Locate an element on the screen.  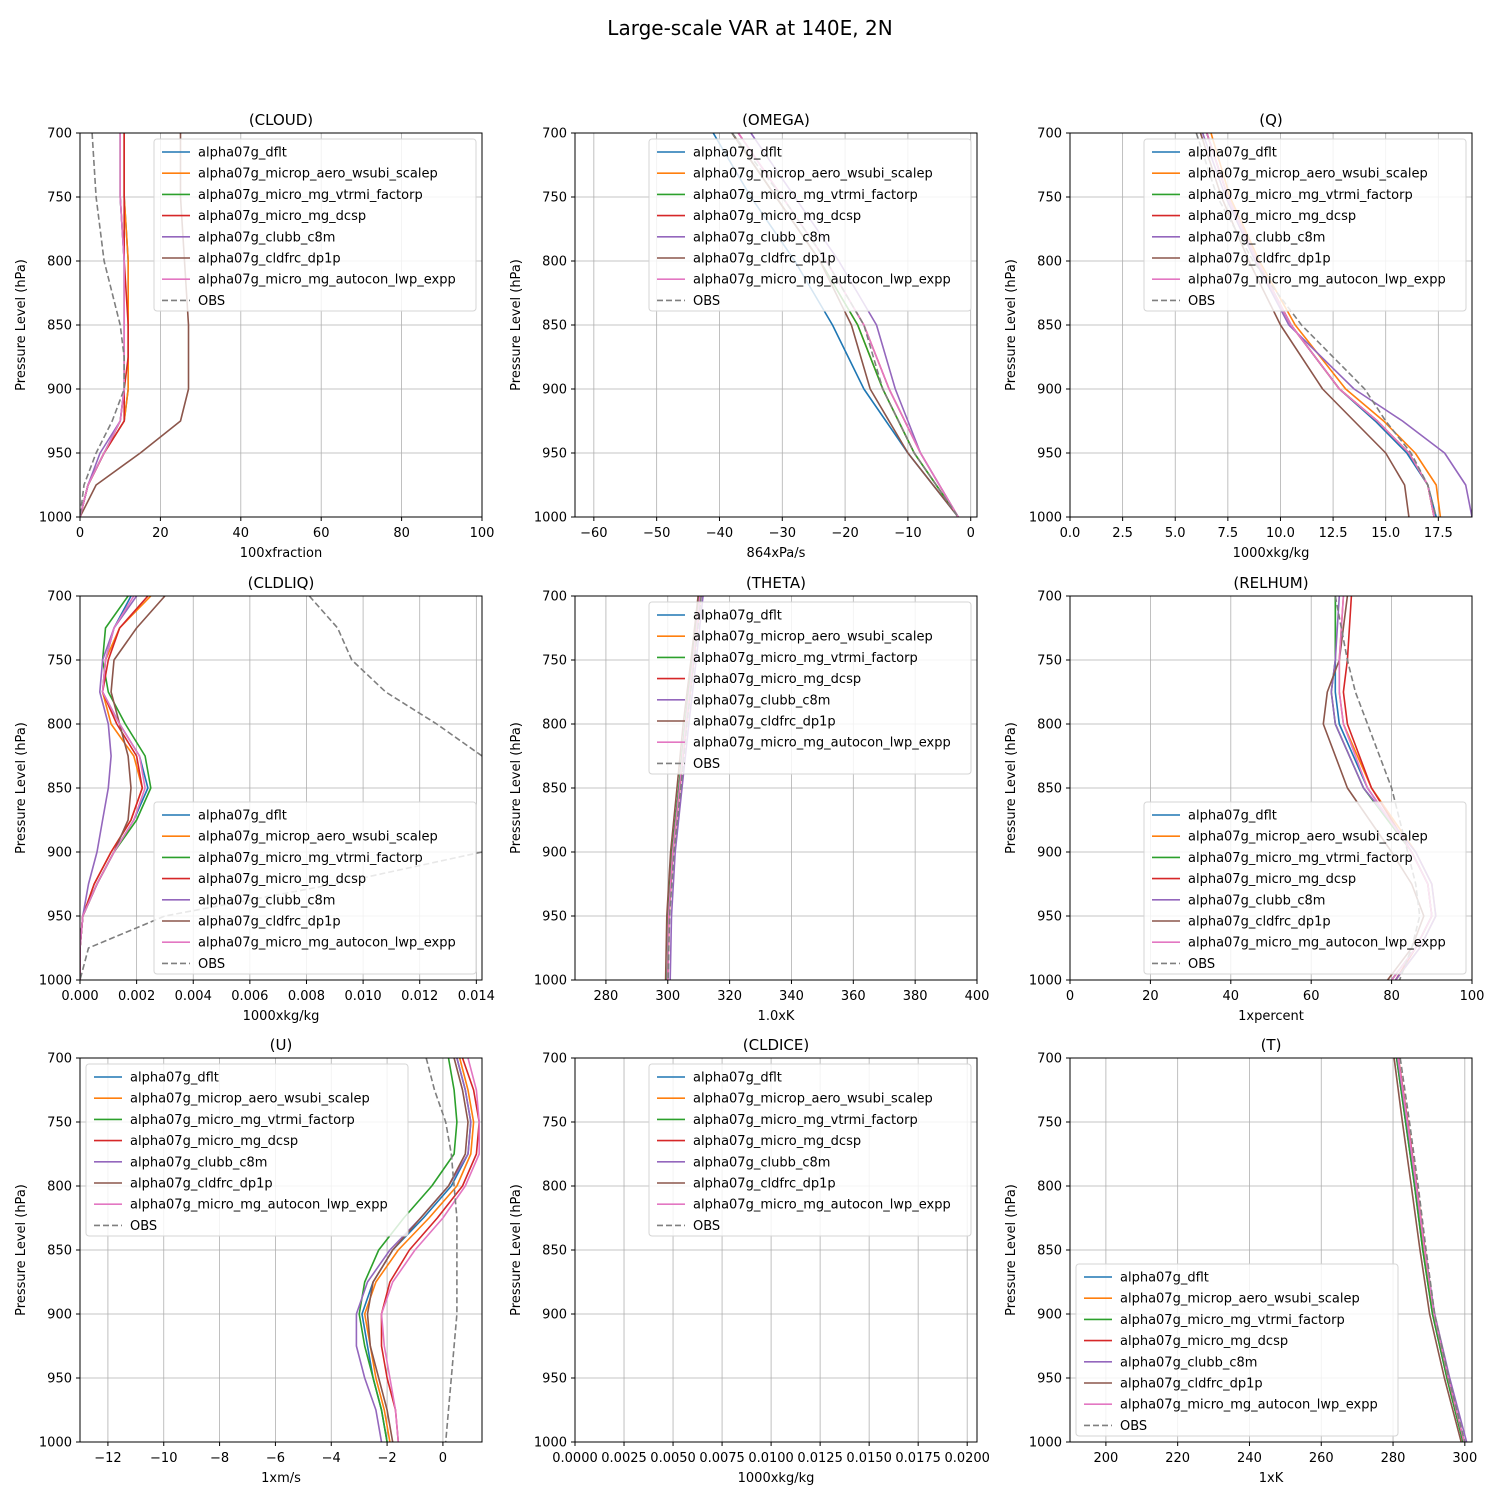
x-tick-label: 300 is located at coordinates (1464, 1458).